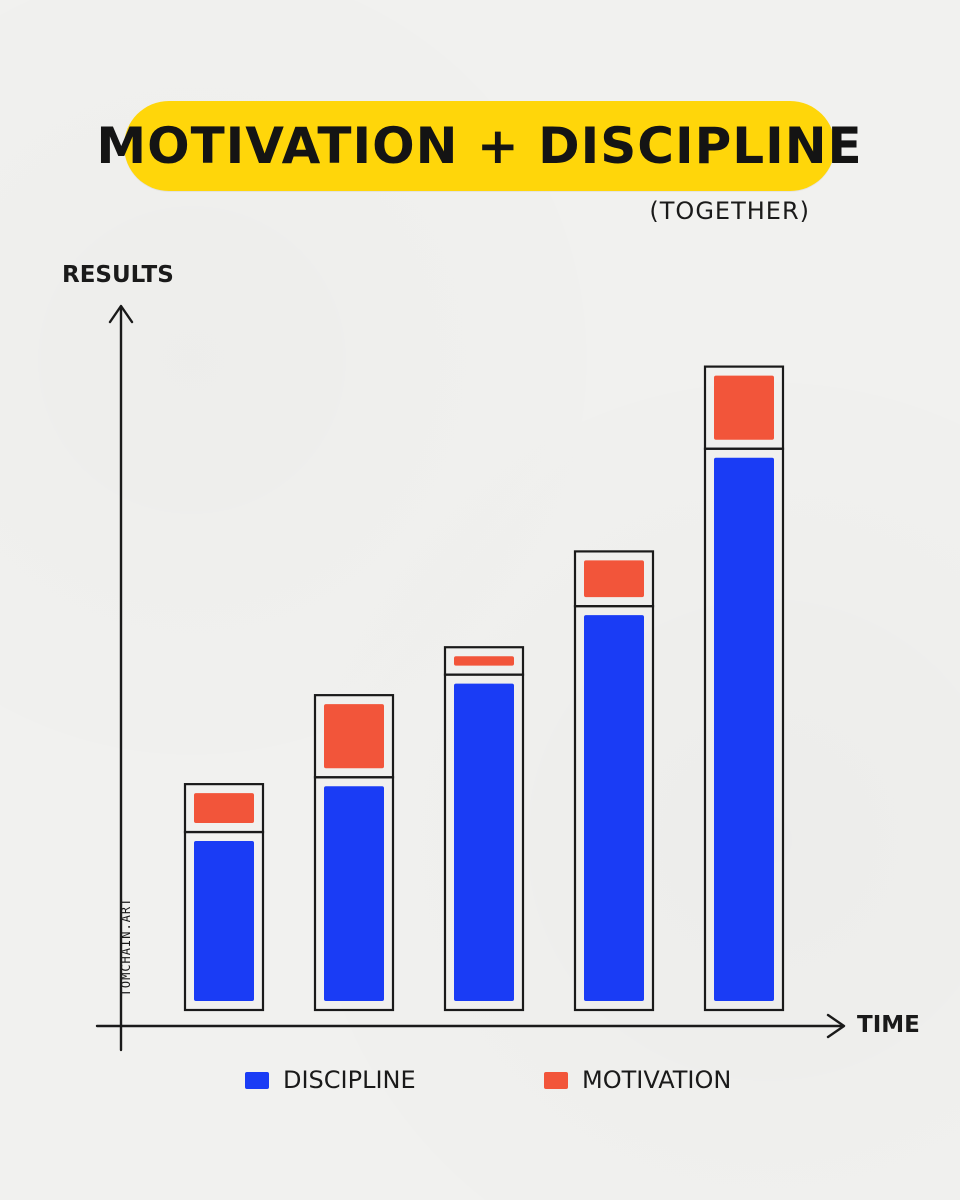  I want to click on legend-label-motivation: MOTIVATION, so click(657, 1080).